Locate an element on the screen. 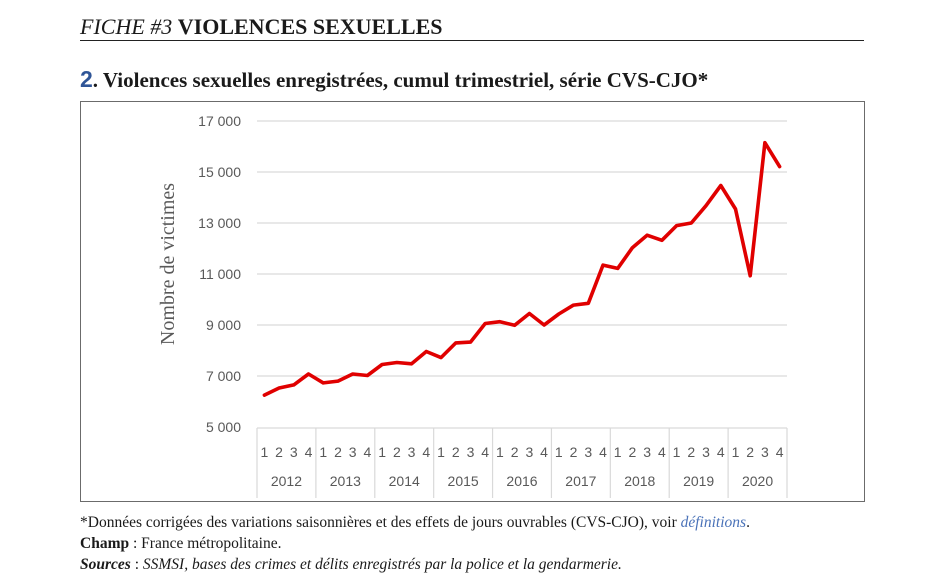  year-tick-label: 2020 is located at coordinates (757, 481).